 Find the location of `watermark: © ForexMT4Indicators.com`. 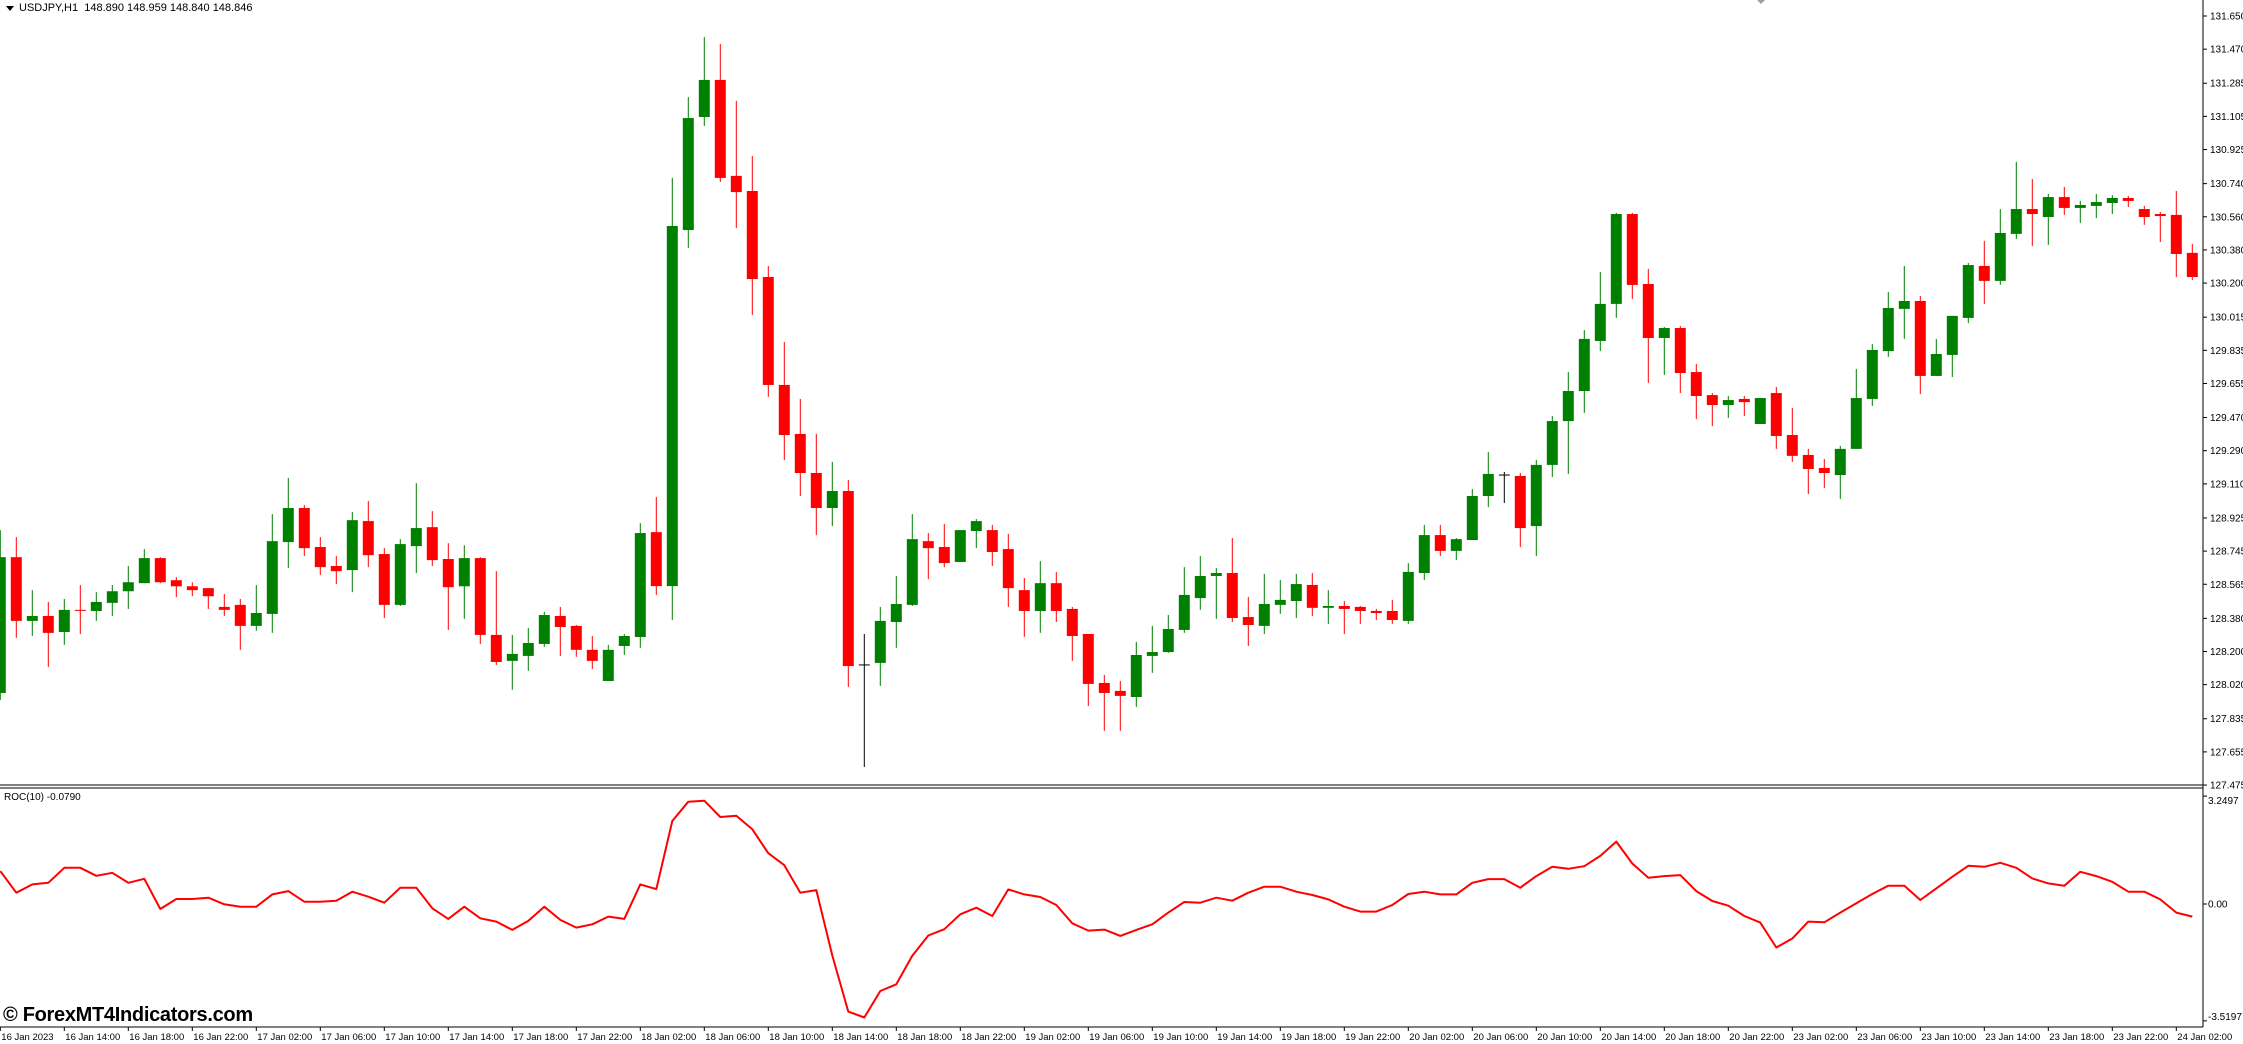

watermark: © ForexMT4Indicators.com is located at coordinates (128, 1015).